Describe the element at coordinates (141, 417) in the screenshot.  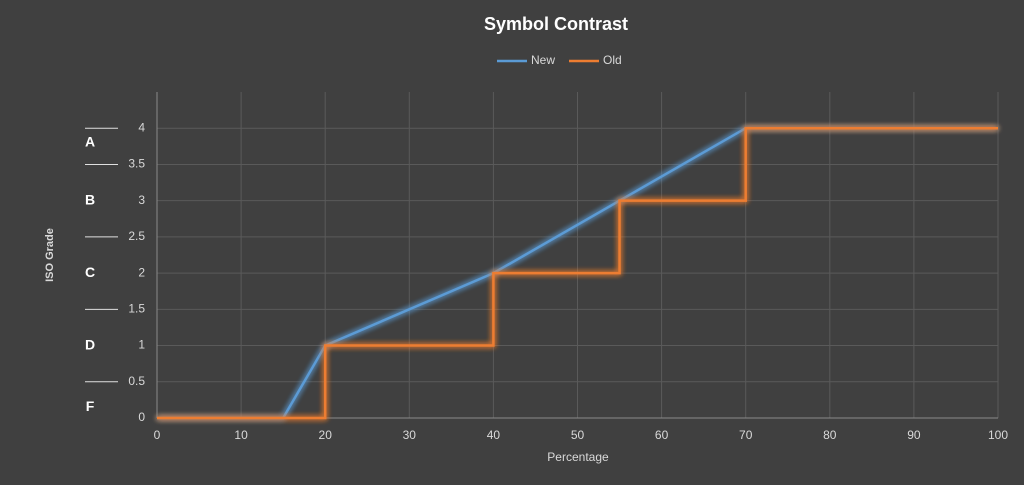
I see `y-tick-label: 0` at that location.